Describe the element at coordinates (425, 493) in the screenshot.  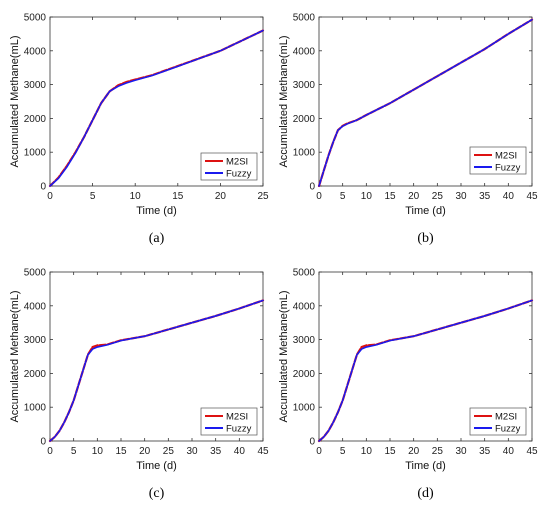
I see `panel-label: (d)` at that location.